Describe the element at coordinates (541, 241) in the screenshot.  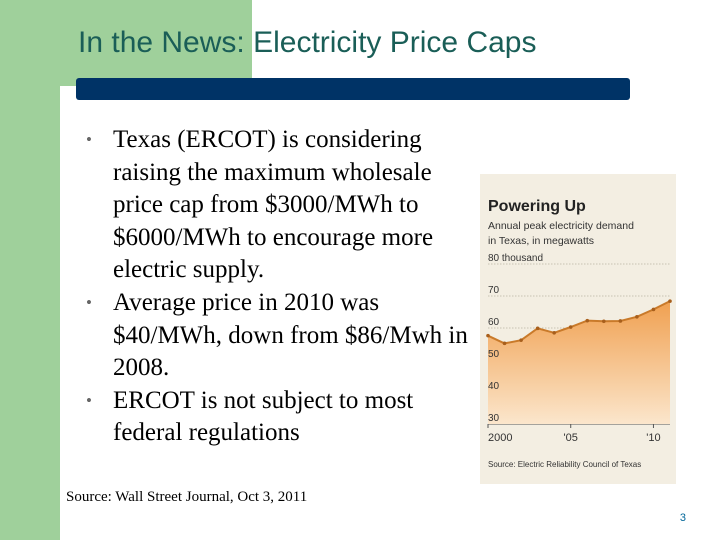
I see `chart-subtitle: in Texas, in megawatts` at that location.